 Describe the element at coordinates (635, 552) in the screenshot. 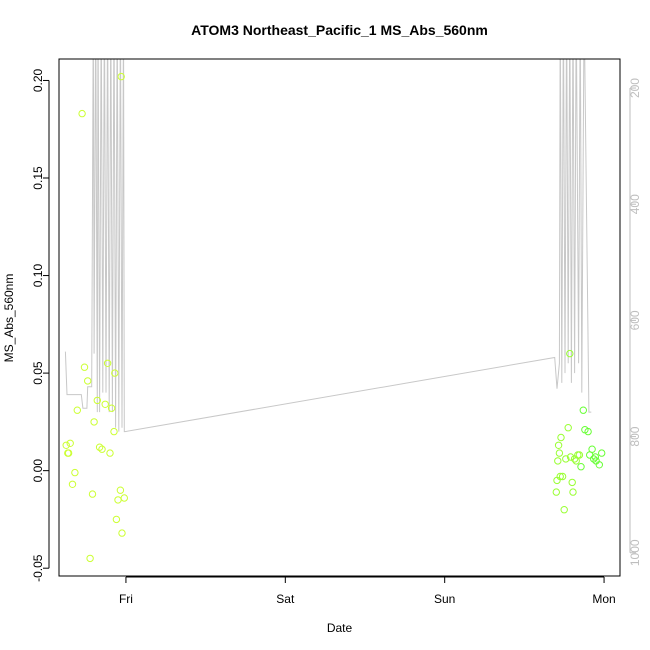

I see `right-tick-label: 1000` at that location.